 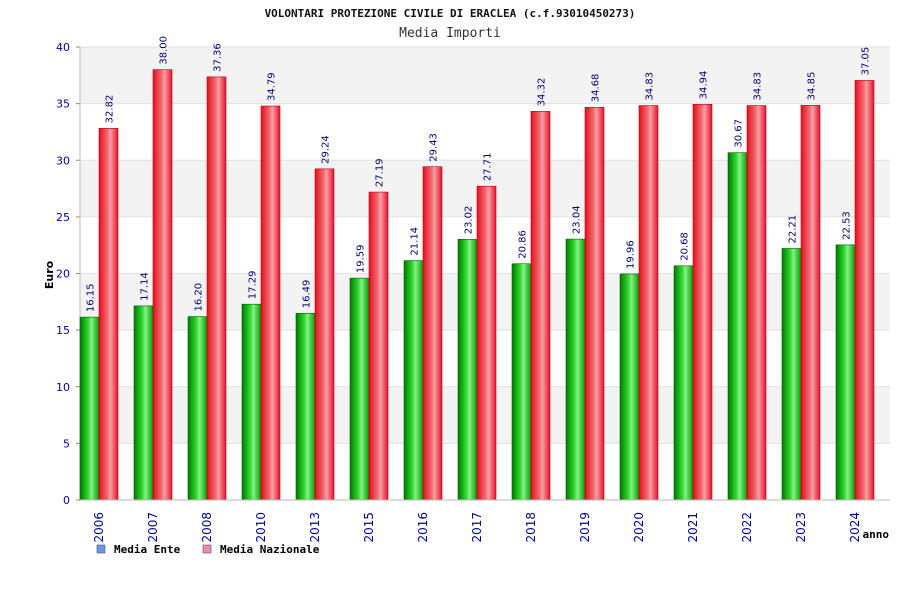 I want to click on data-label: 17.29, so click(x=253, y=285).